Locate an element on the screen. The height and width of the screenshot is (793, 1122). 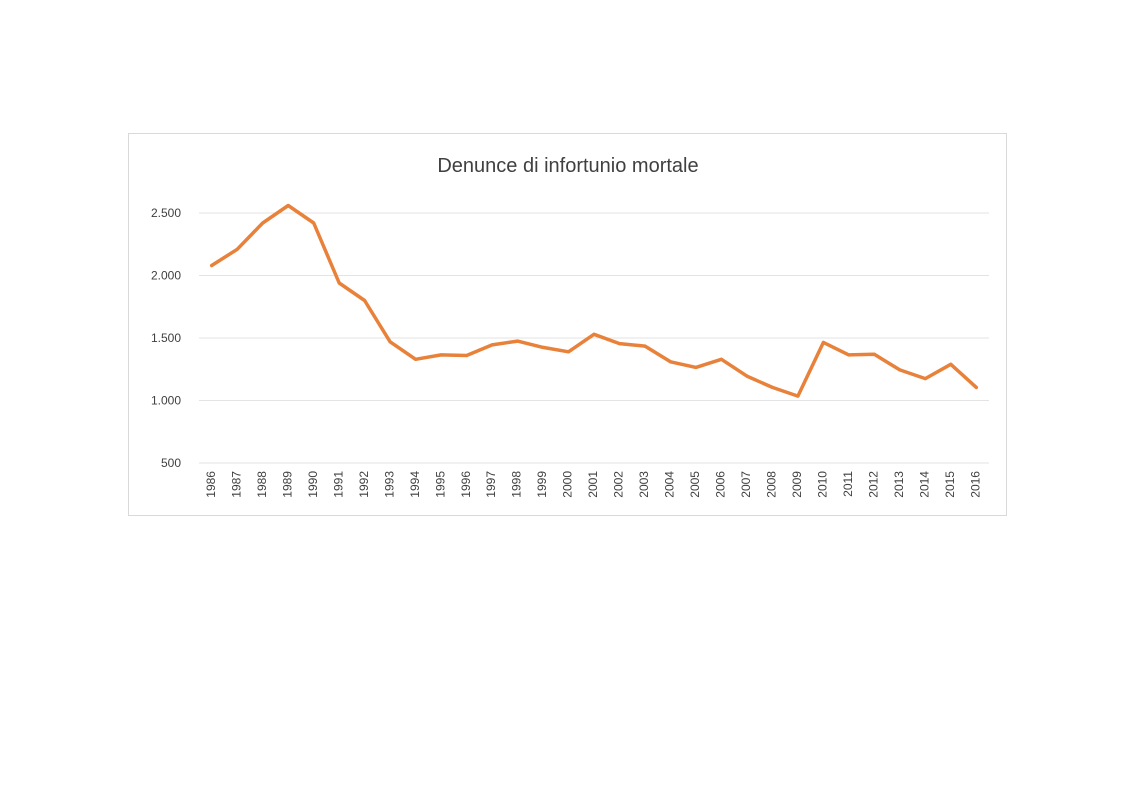
x-tick-label: 2003 is located at coordinates (644, 484).